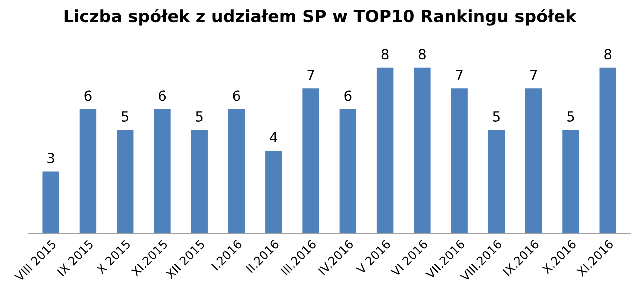  I want to click on data-label: 4, so click(274, 137).